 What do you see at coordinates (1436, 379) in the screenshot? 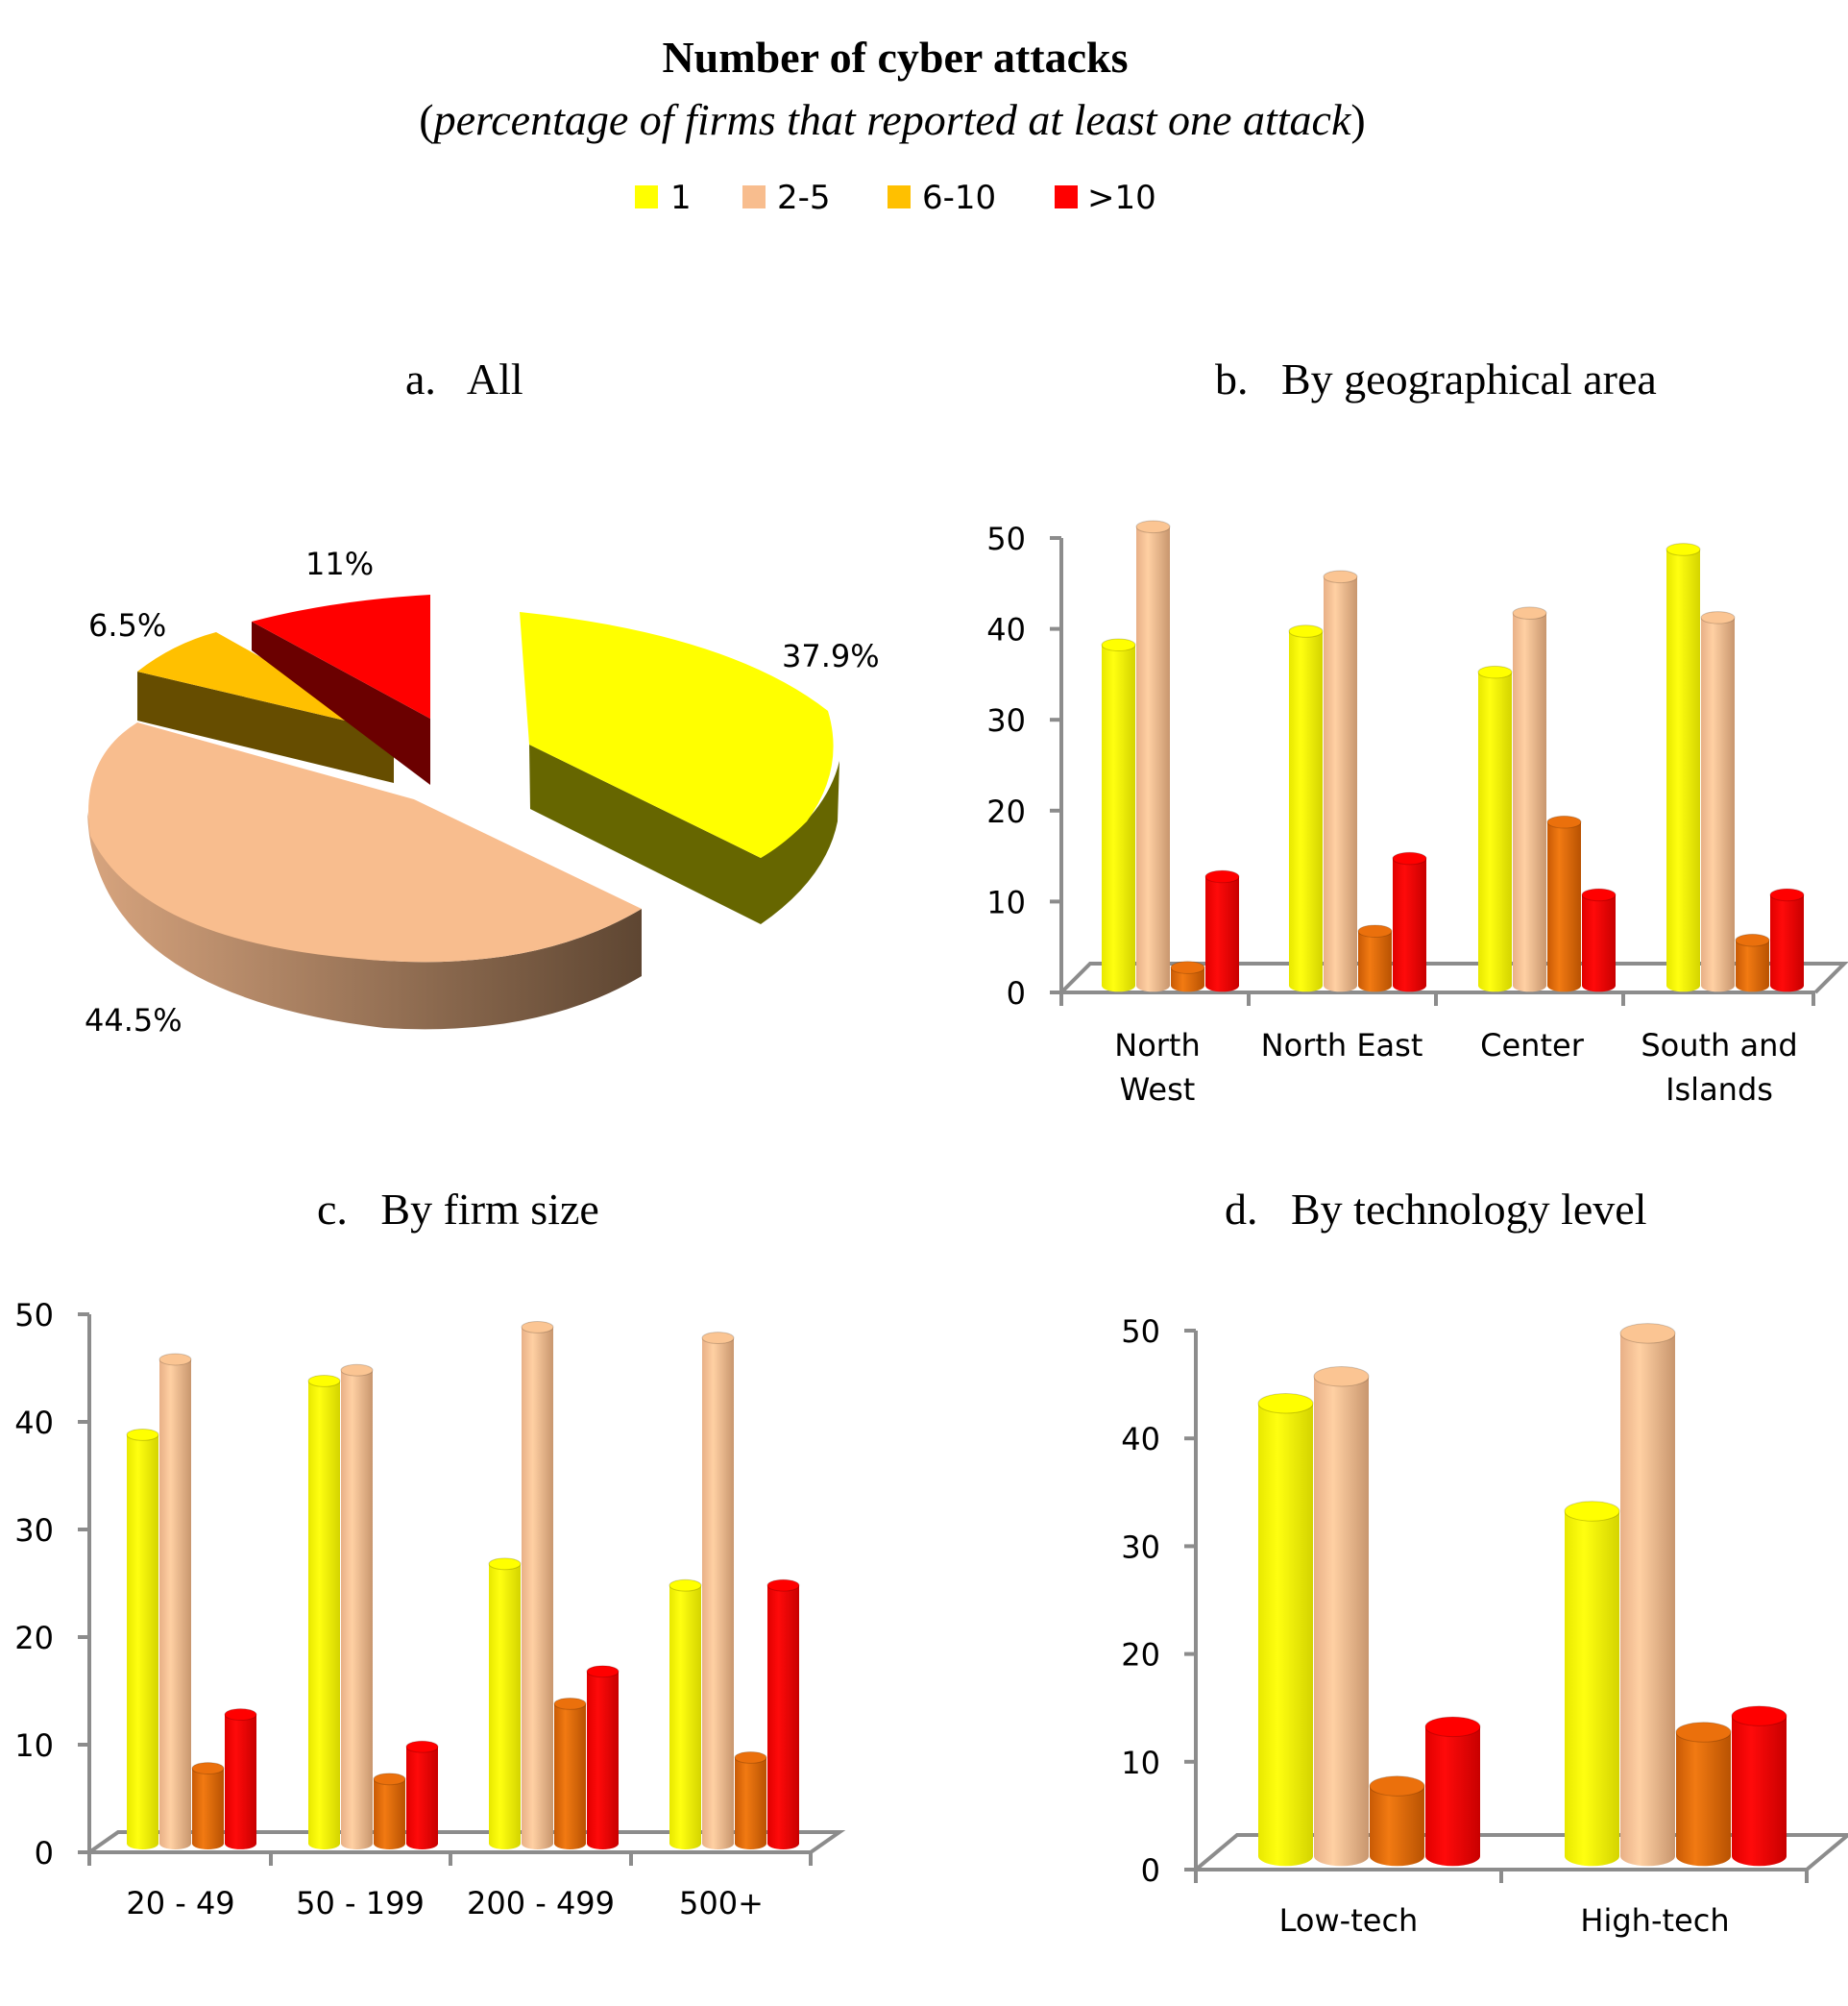
I see `panel-b-title: b. By geographical area` at bounding box center [1436, 379].